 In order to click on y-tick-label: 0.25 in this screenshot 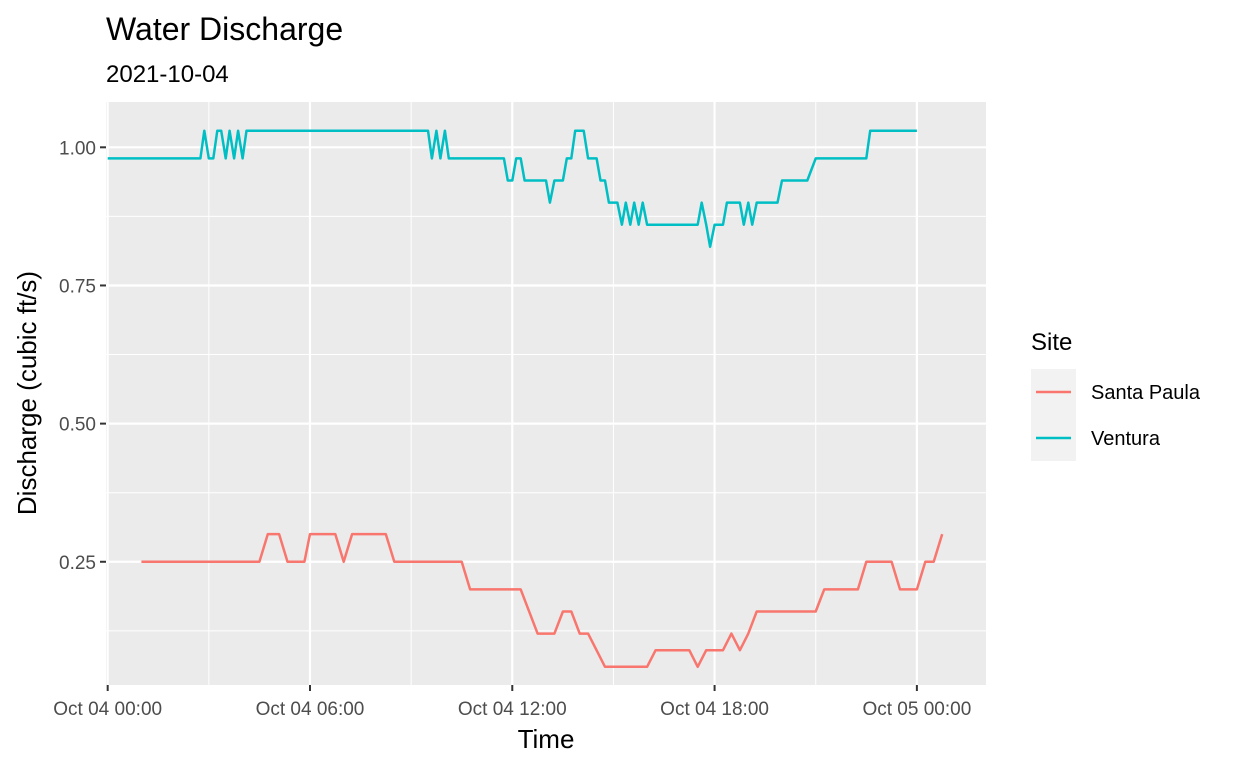, I will do `click(77, 563)`.